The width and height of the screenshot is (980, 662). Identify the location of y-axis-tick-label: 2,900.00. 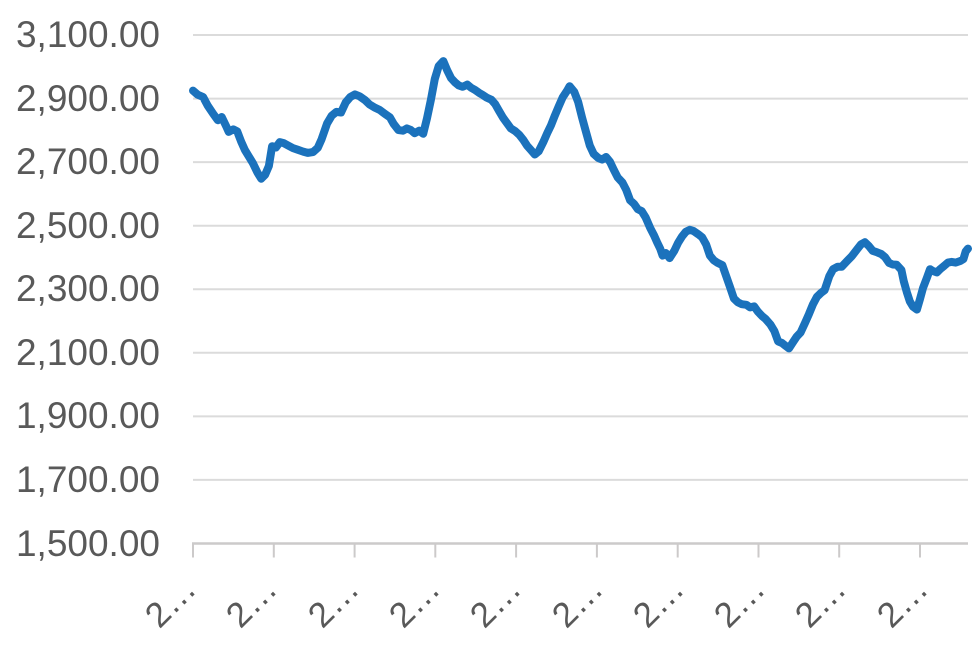
(87, 98).